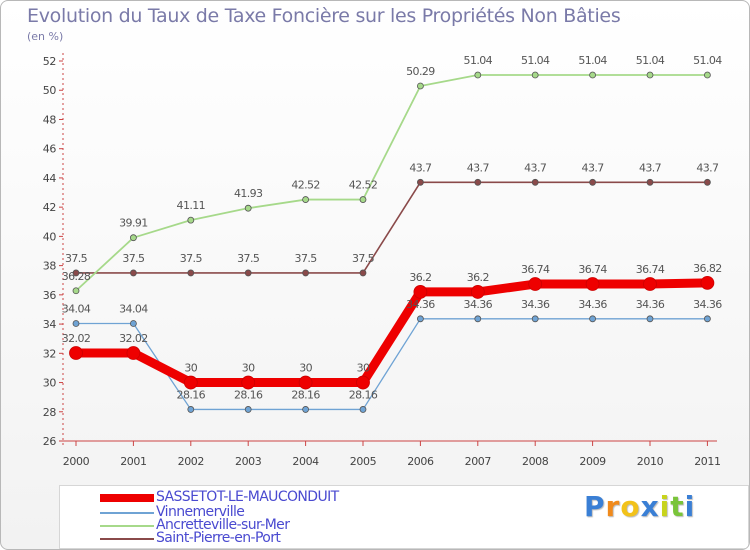 The image size is (750, 550). Describe the element at coordinates (133, 223) in the screenshot. I see `data-label-ancretteville-1: 39.91` at that location.